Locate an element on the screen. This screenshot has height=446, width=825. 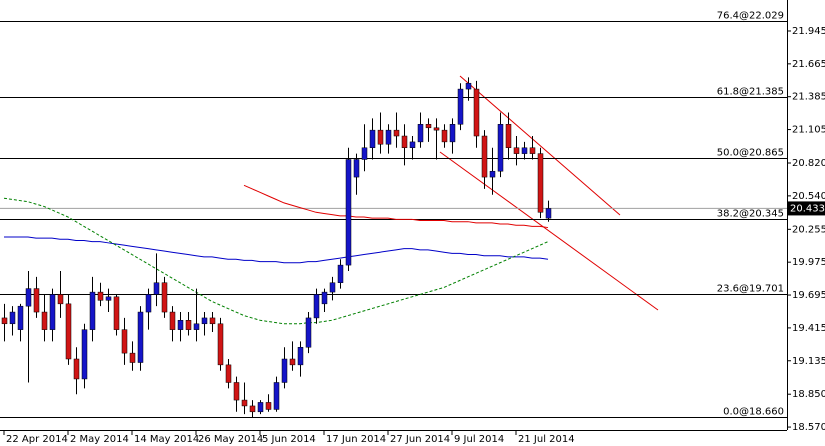
x-tick-label: 22 Apr 2014 is located at coordinates (37, 439).